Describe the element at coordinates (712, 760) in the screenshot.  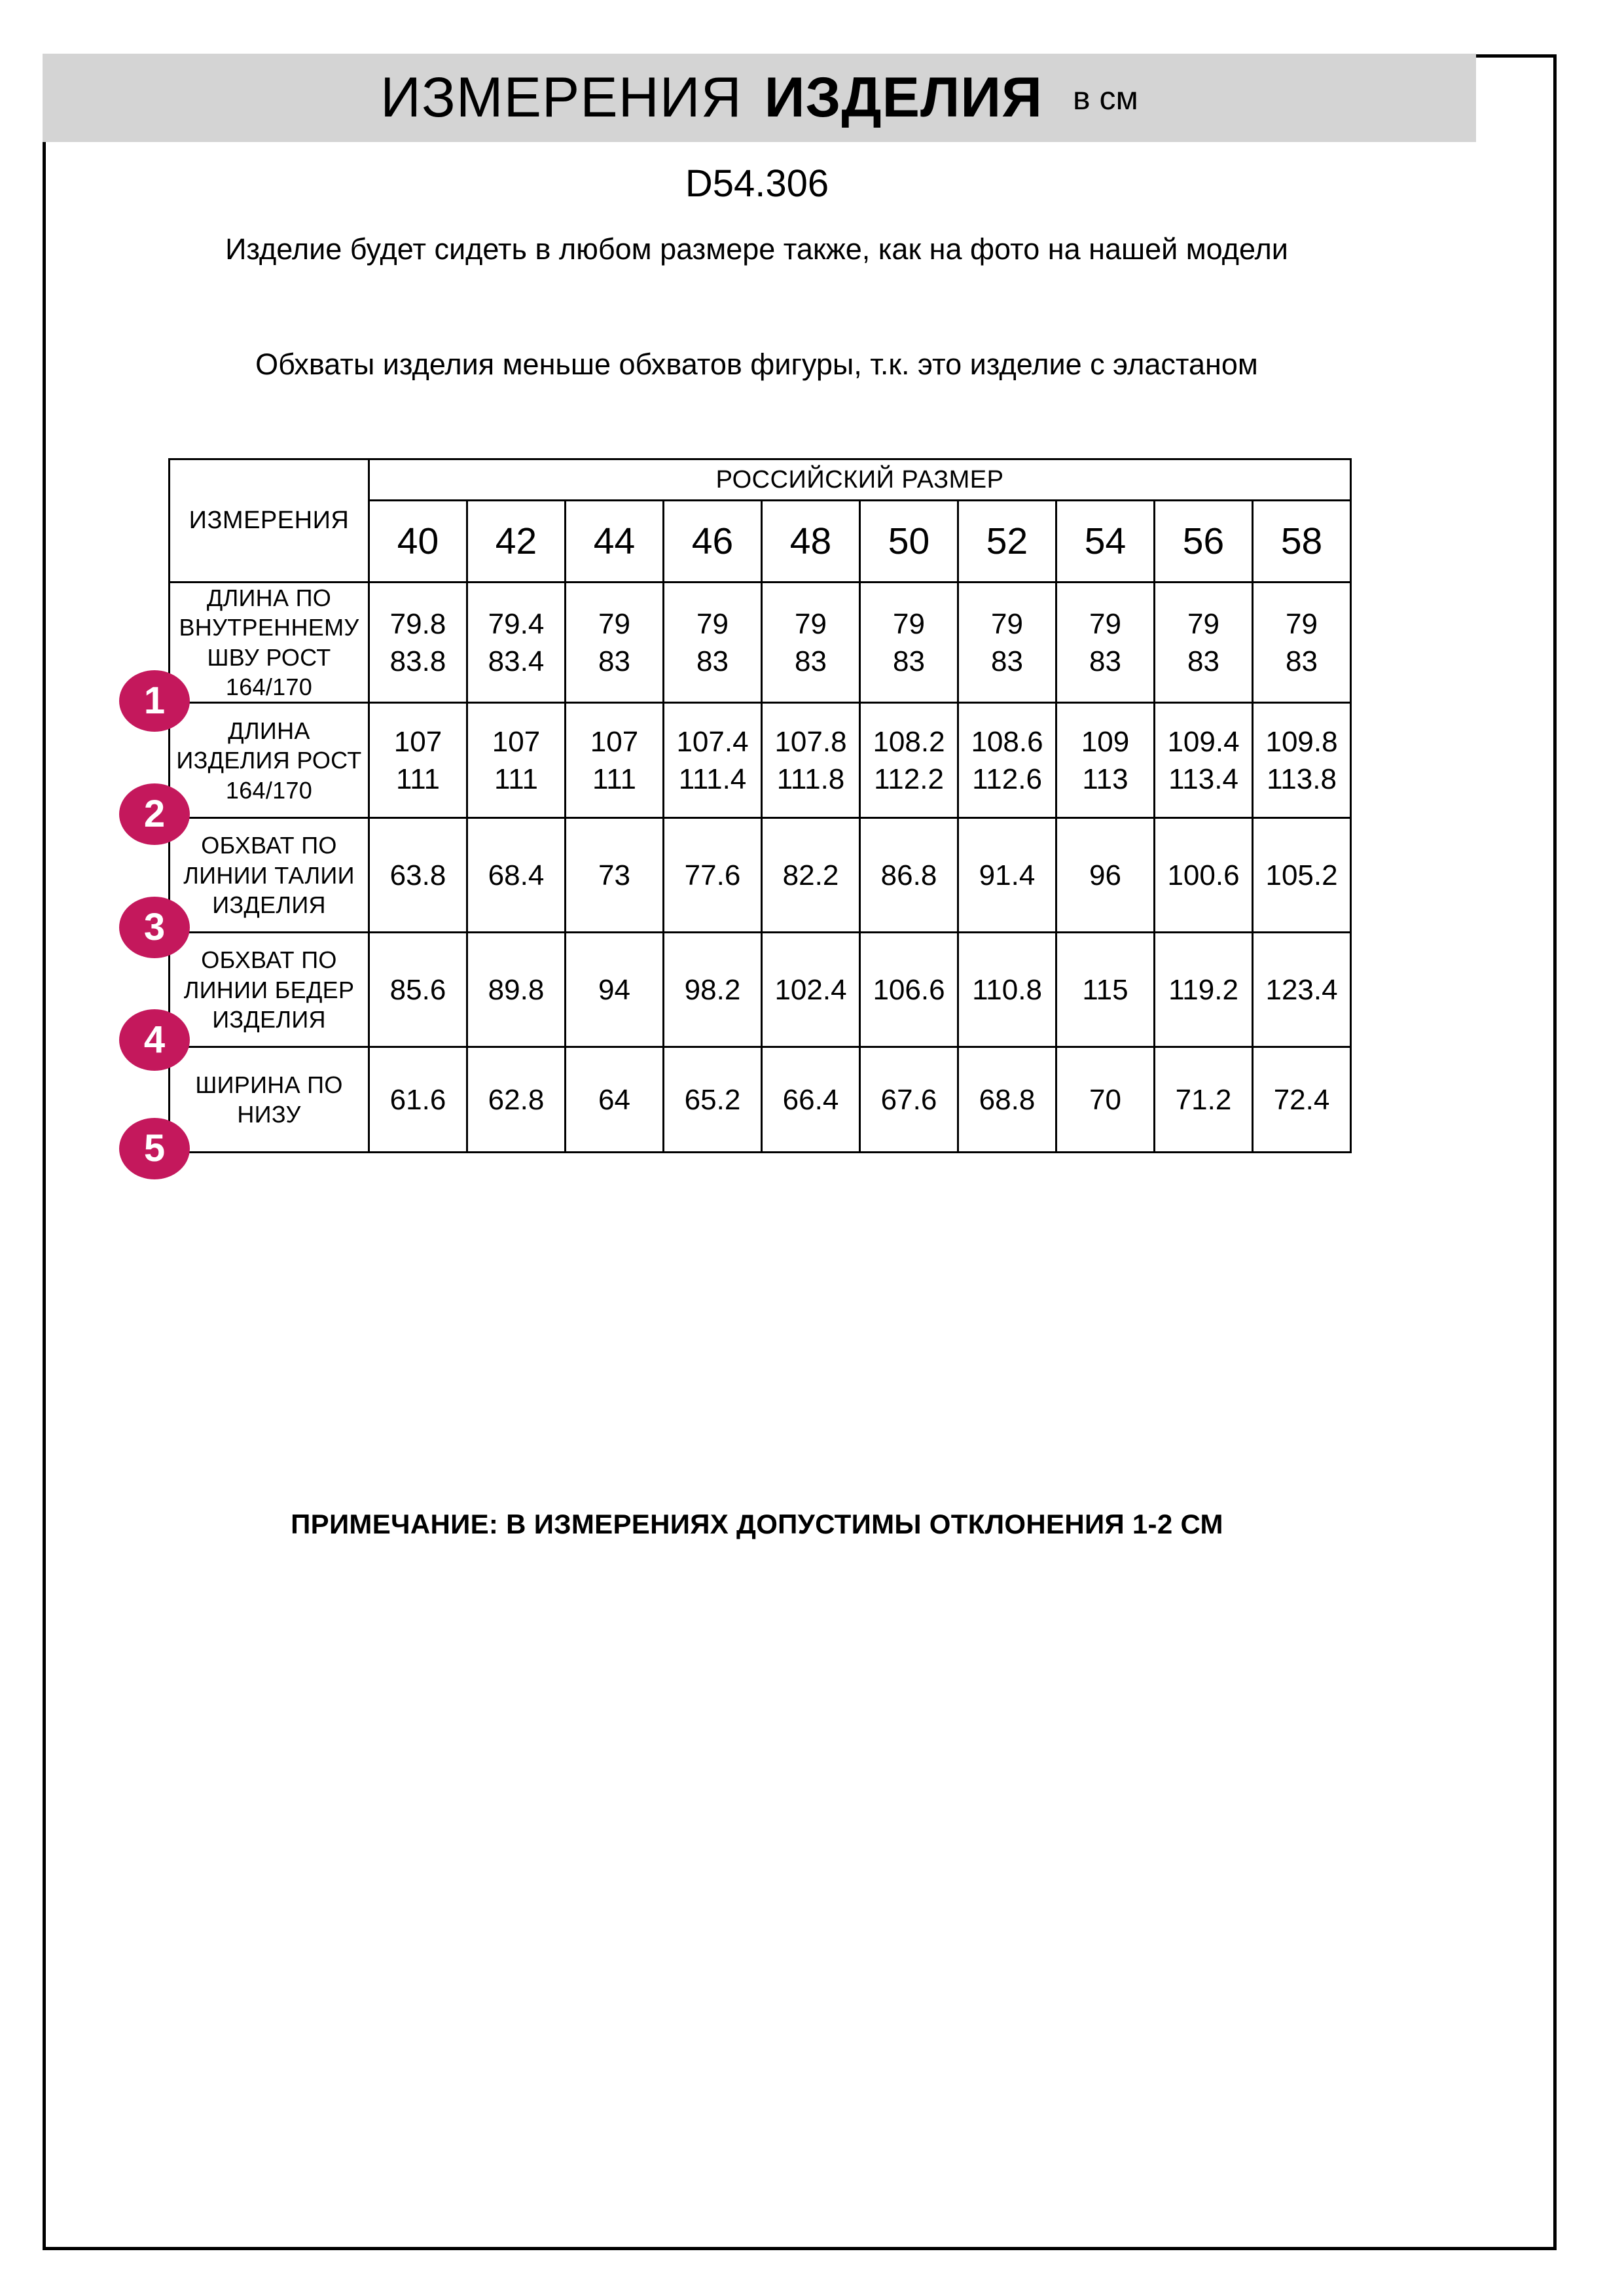
I see `cell-r2-c4: 107.4 111.4` at that location.